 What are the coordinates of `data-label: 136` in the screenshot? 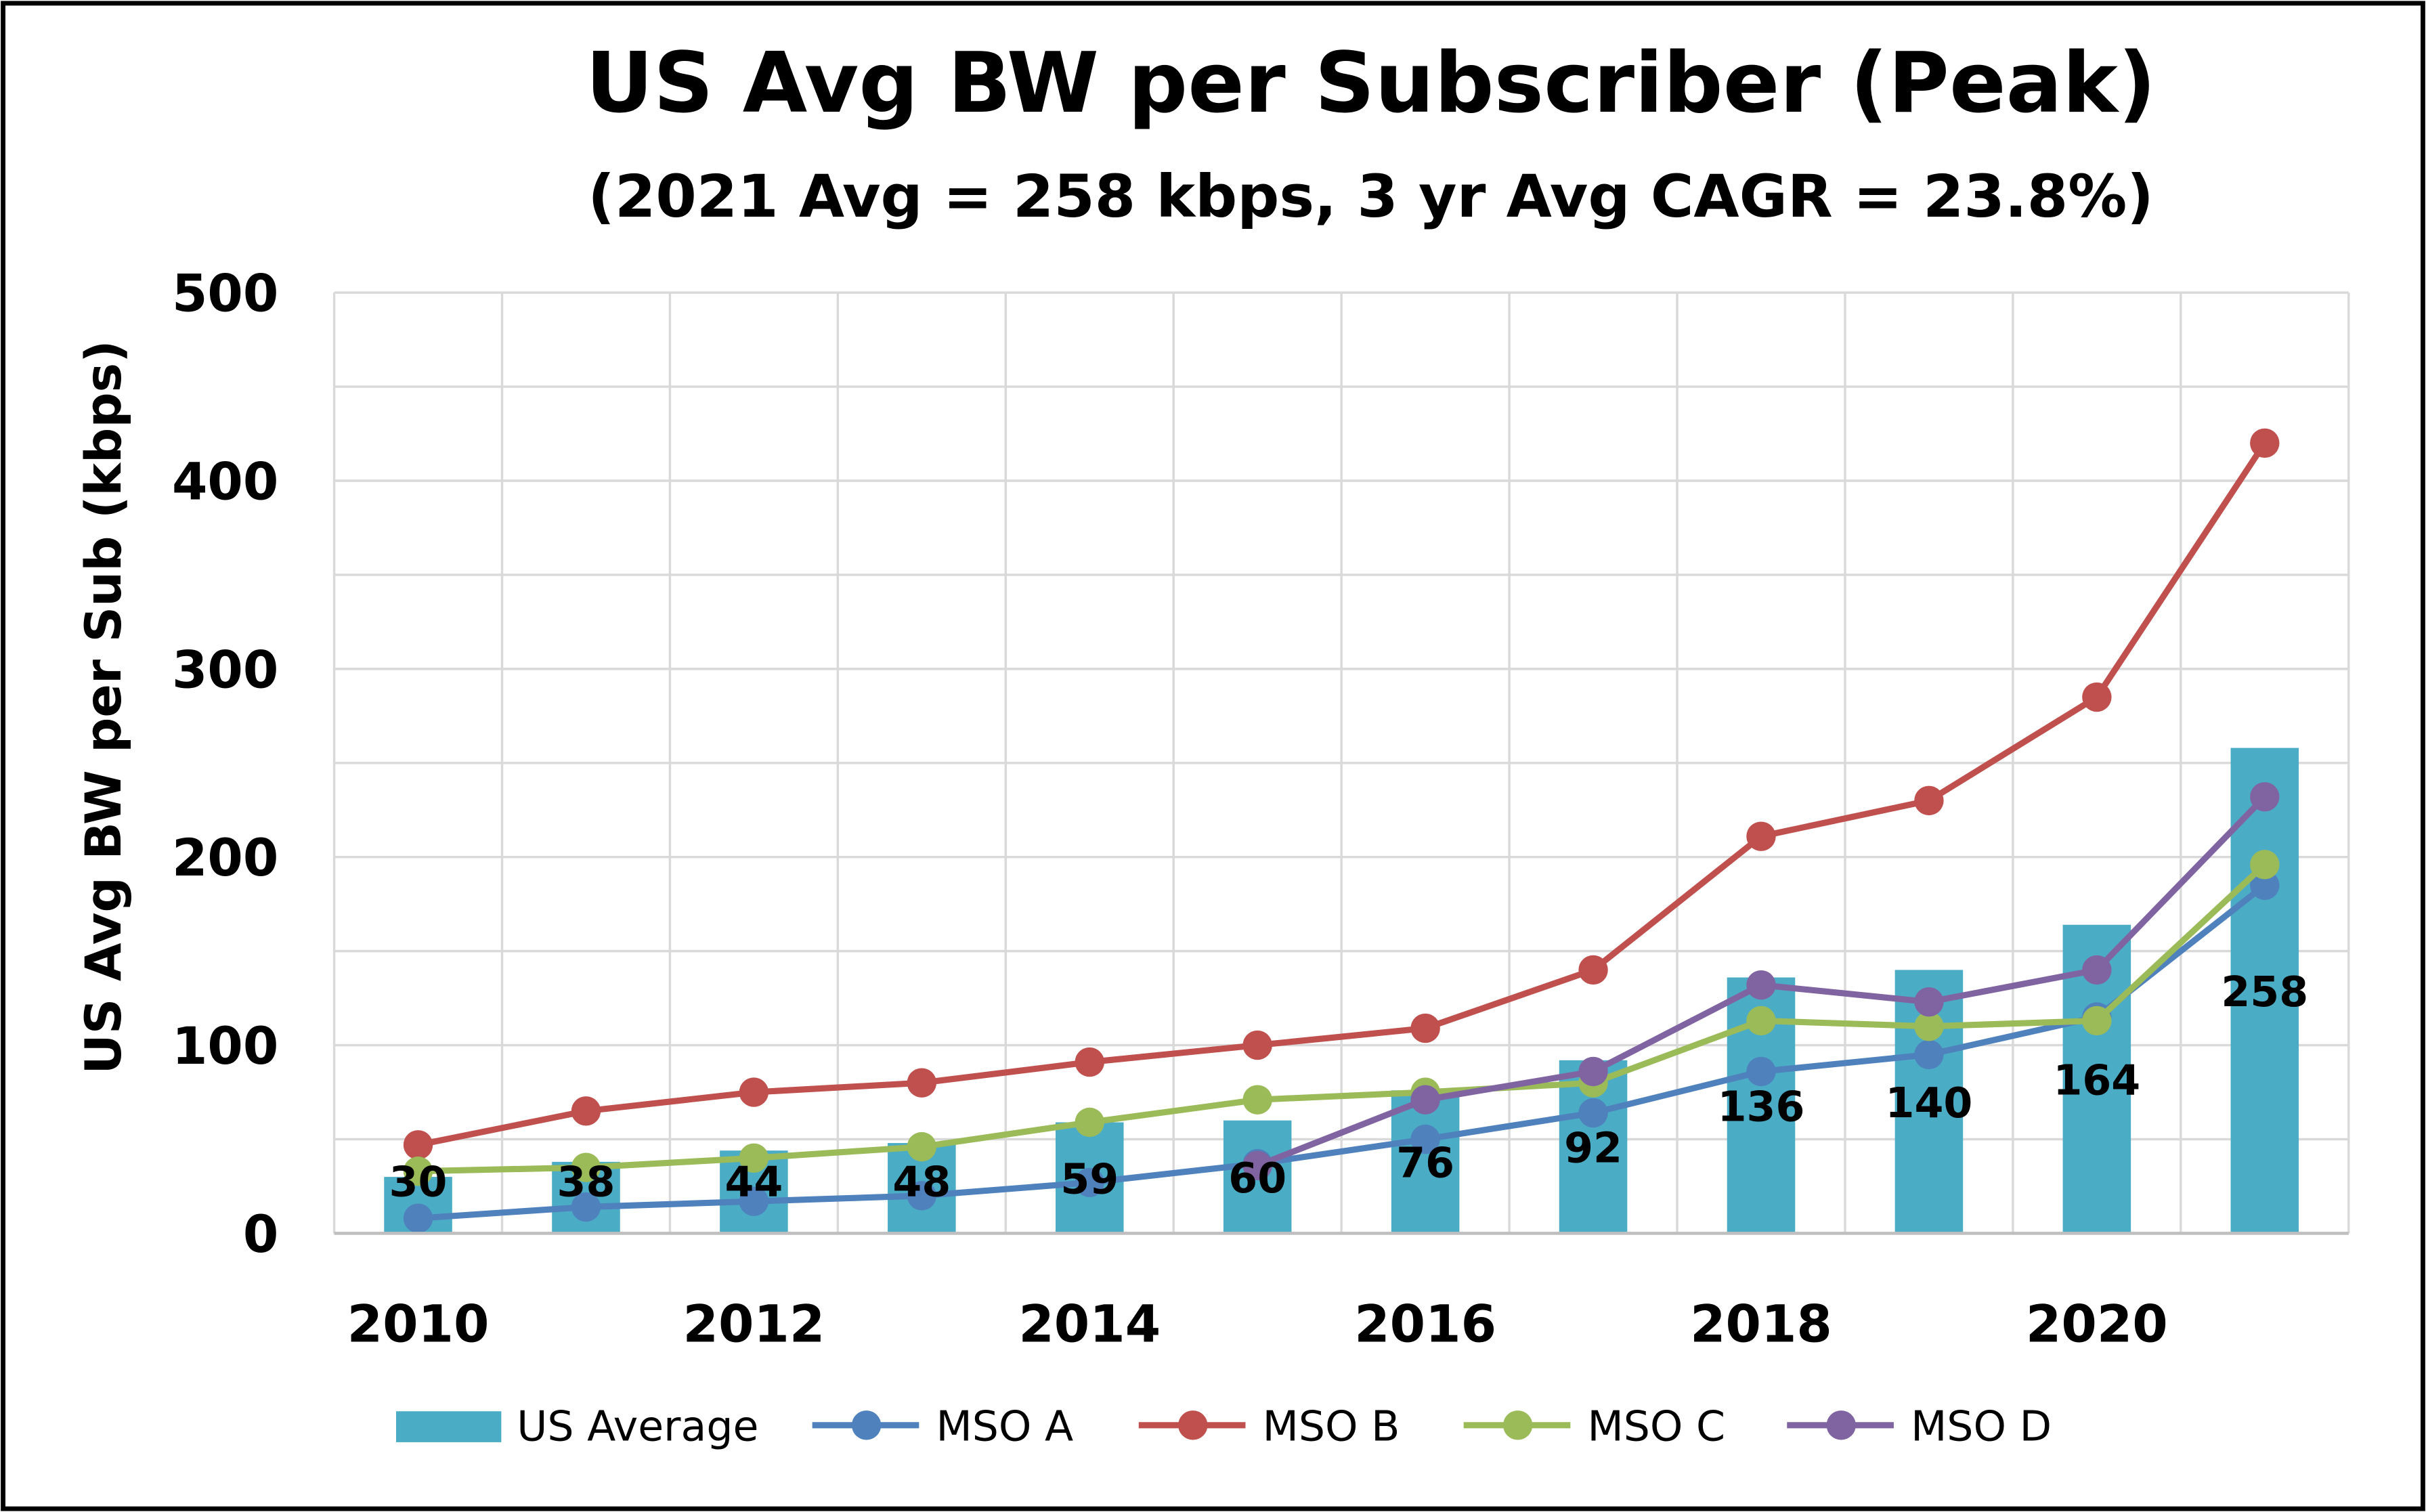 It's located at (1762, 1106).